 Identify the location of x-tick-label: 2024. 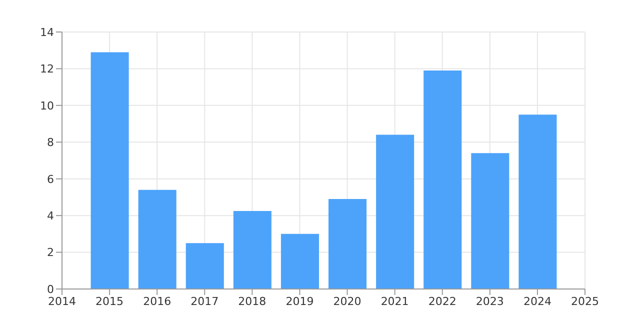
(537, 301).